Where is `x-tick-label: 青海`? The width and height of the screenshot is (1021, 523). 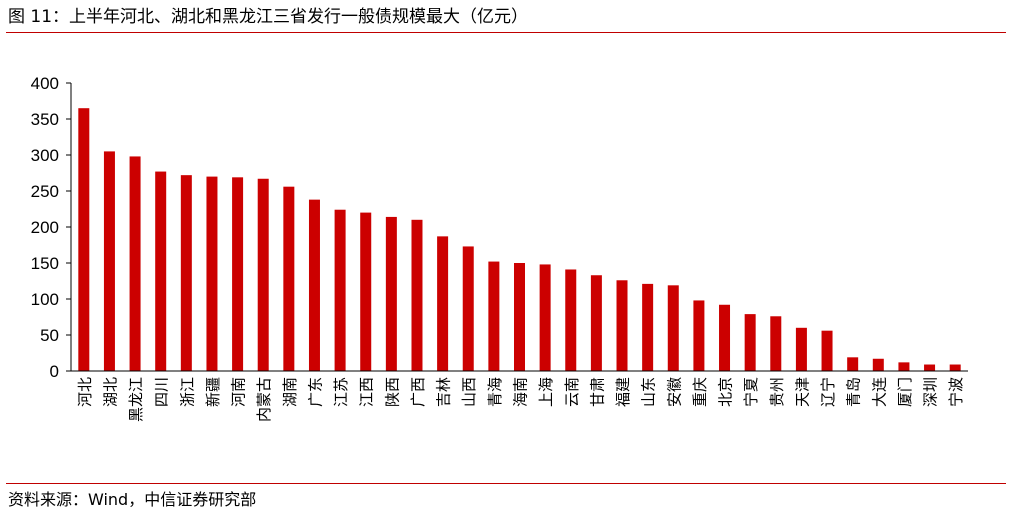
x-tick-label: 青海 is located at coordinates (495, 392).